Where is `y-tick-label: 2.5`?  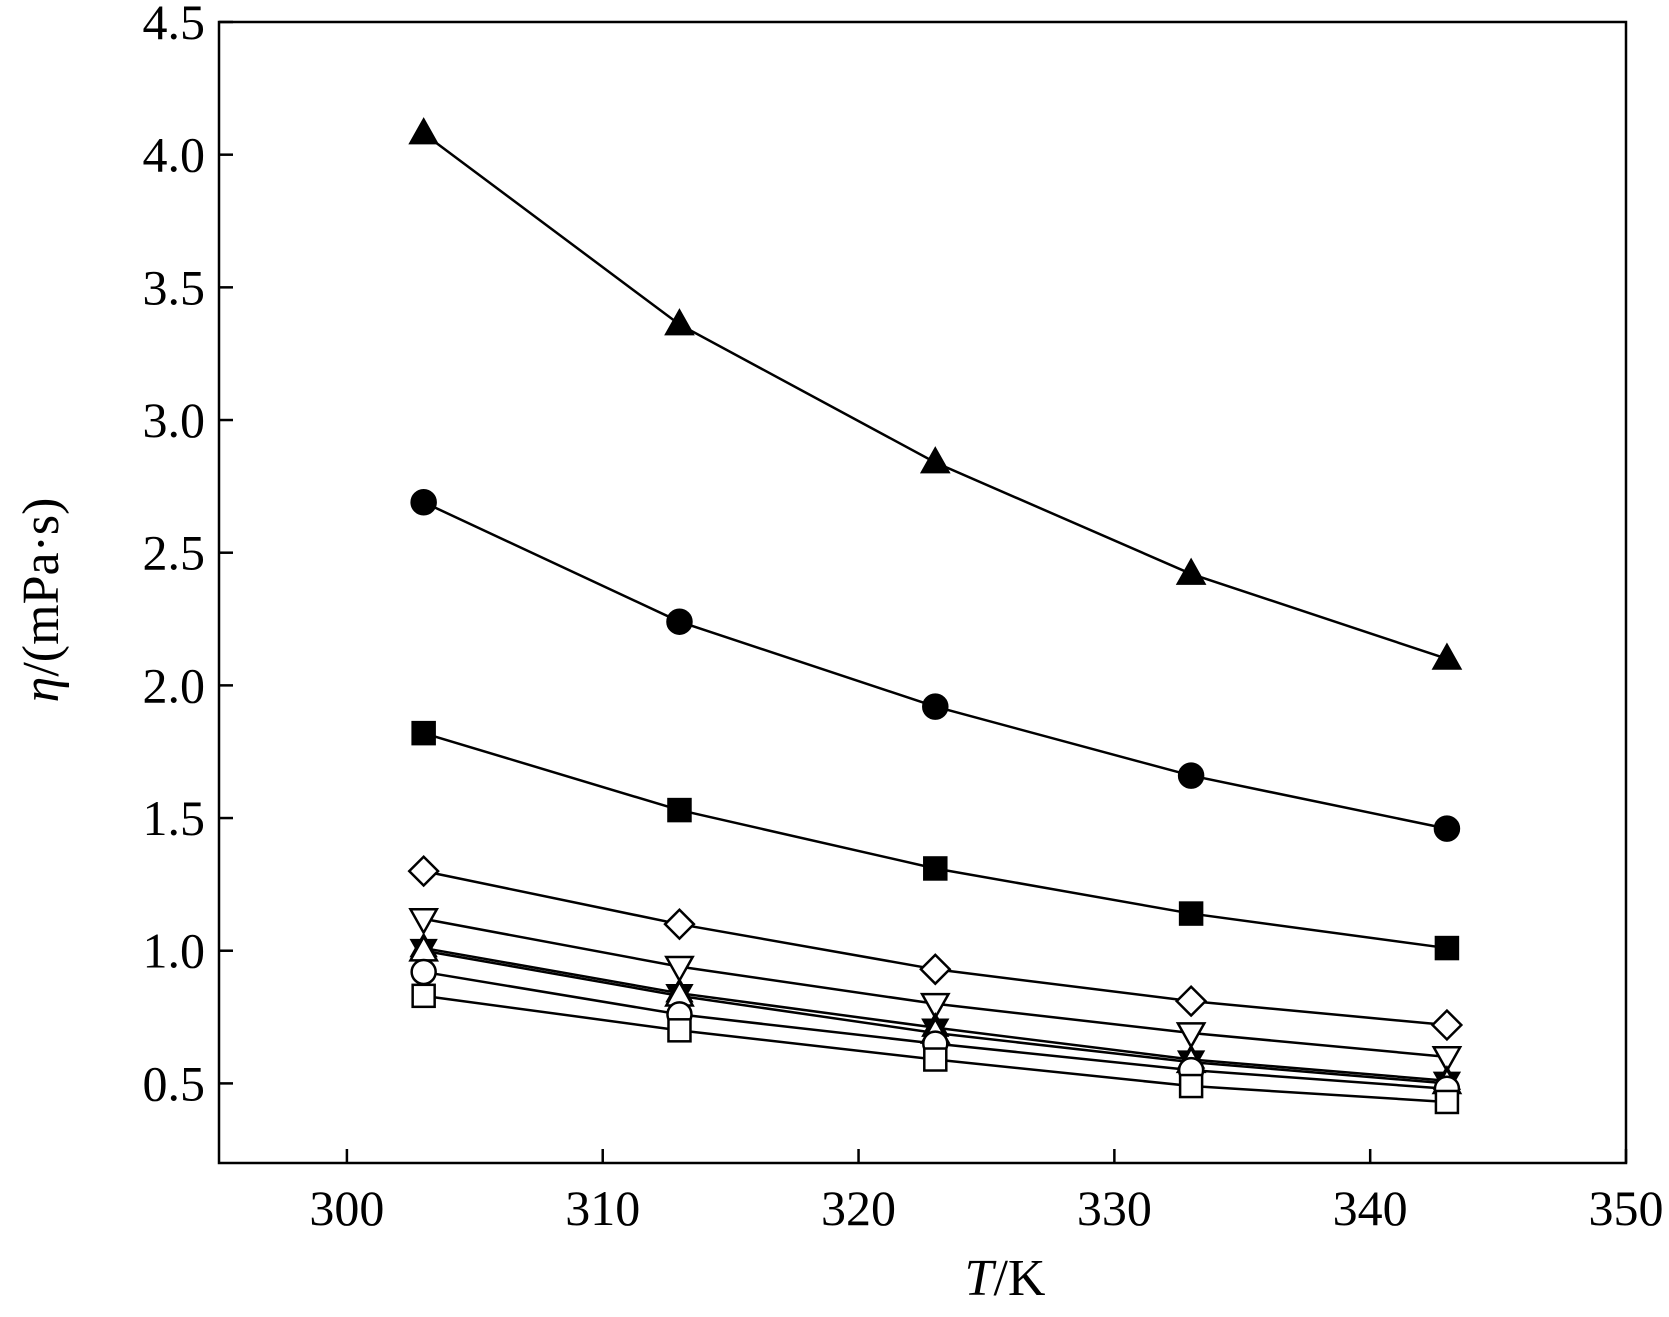 y-tick-label: 2.5 is located at coordinates (174, 553).